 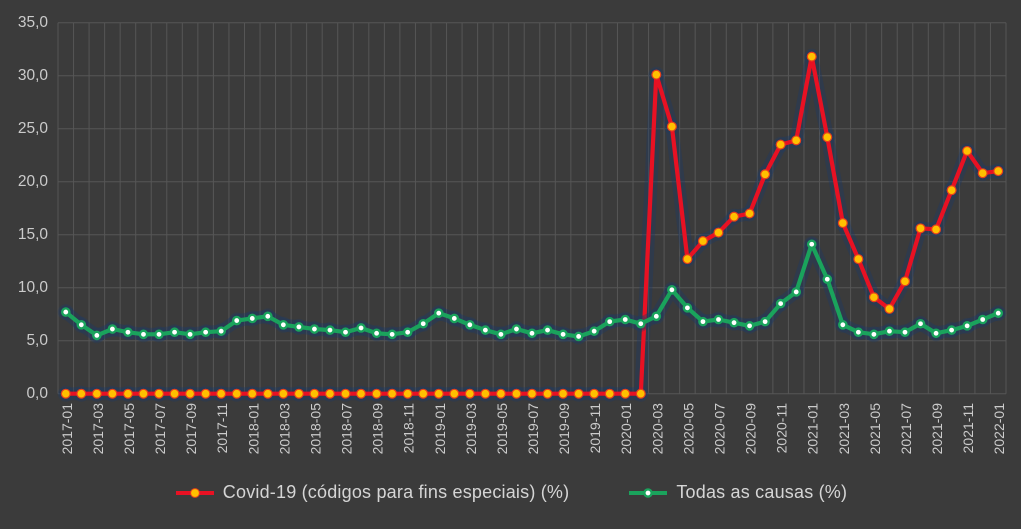 I want to click on x-axis-tick-label: 2019-05, so click(x=502, y=429).